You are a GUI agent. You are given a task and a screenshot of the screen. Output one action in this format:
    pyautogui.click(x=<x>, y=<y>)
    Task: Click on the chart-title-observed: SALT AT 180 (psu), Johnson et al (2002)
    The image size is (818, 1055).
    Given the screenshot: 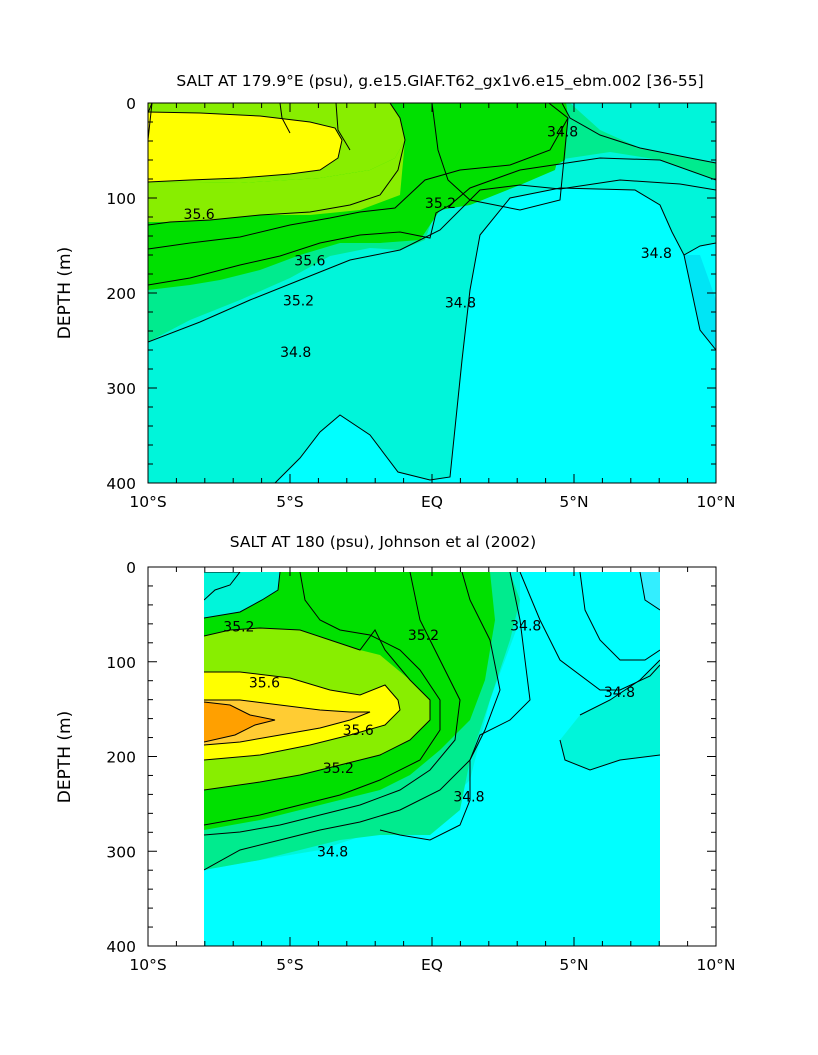 What is the action you would take?
    pyautogui.click(x=383, y=542)
    